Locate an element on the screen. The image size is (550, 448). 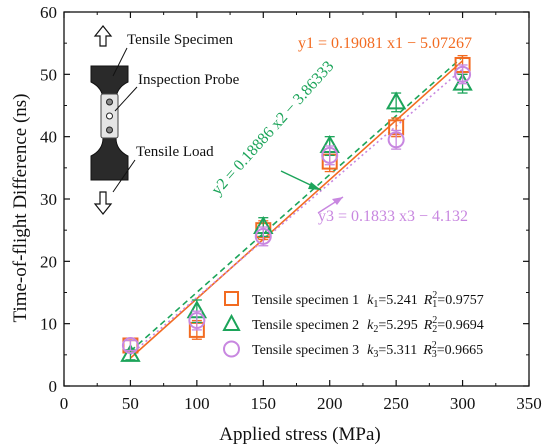
x-tick-label: 350 is located at coordinates (529, 403).